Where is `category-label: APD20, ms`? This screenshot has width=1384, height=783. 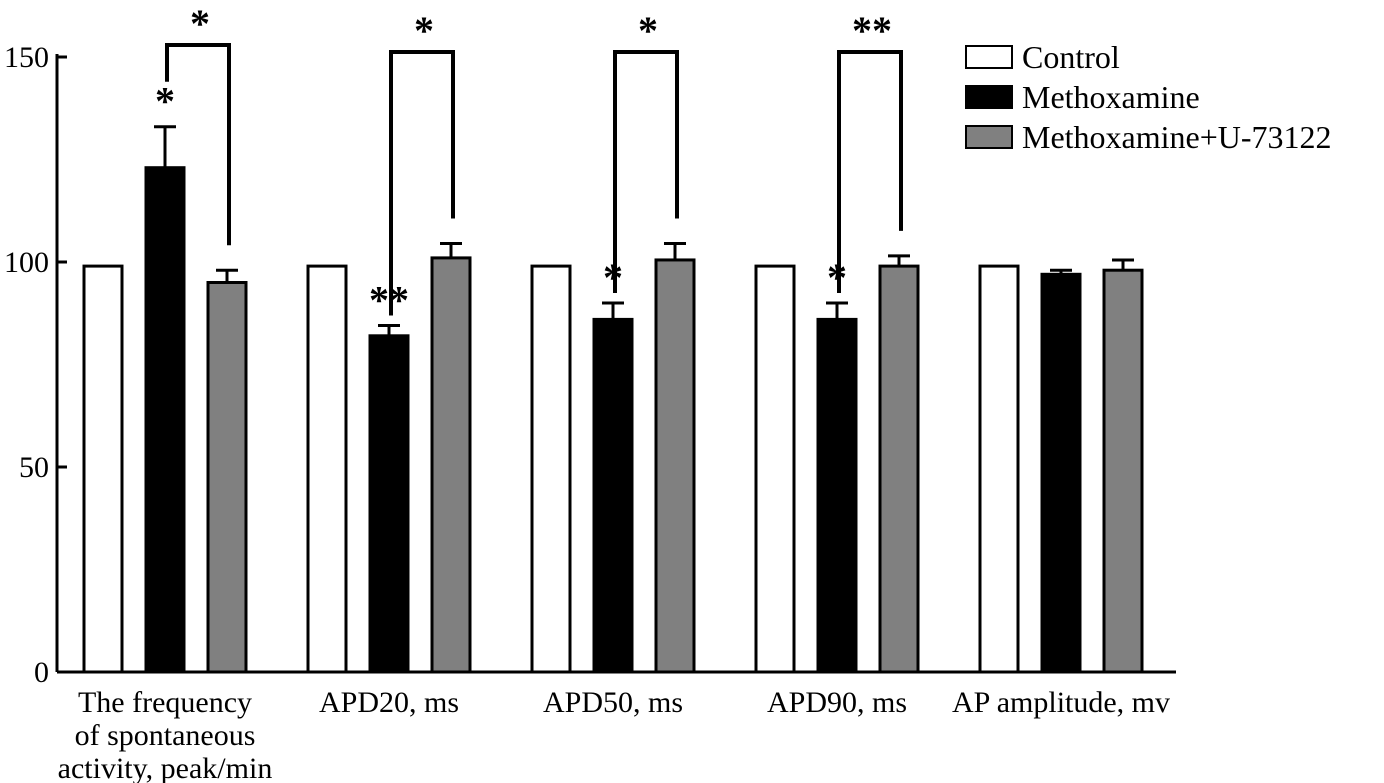 category-label: APD20, ms is located at coordinates (389, 702).